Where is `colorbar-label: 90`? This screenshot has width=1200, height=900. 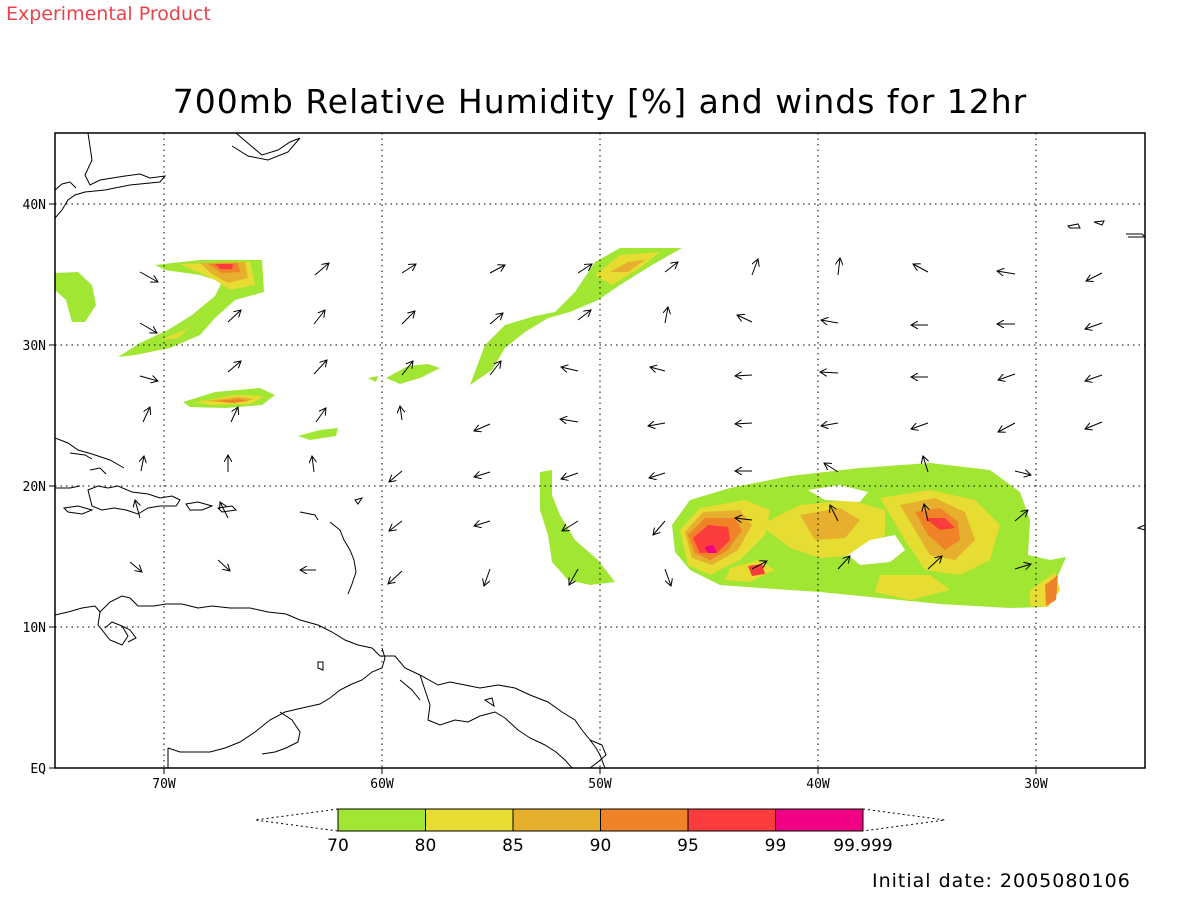
colorbar-label: 90 is located at coordinates (601, 846).